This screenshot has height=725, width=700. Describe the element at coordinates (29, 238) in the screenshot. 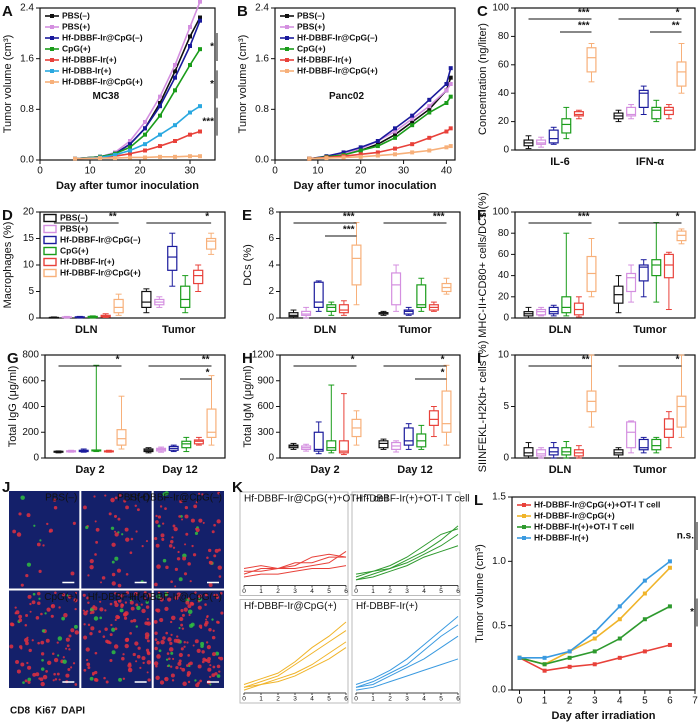

I see `y-tick-label: 15` at that location.